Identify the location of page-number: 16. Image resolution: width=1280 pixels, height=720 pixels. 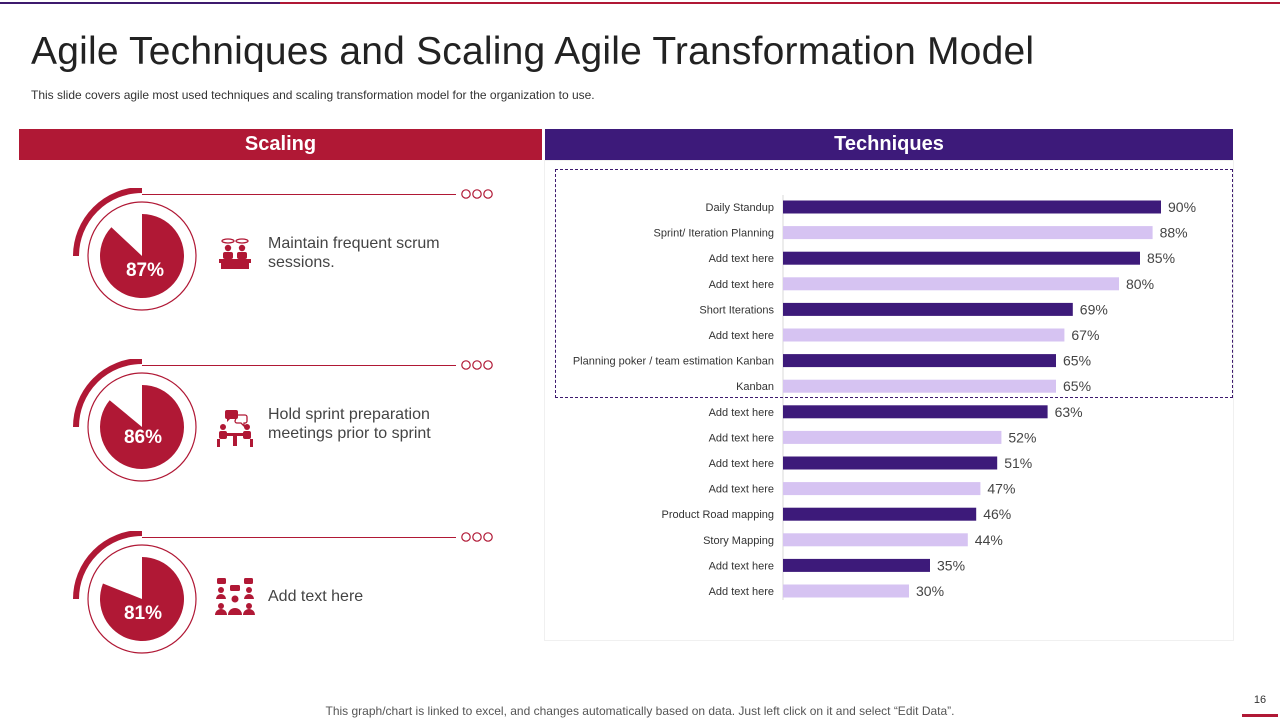
(1260, 700).